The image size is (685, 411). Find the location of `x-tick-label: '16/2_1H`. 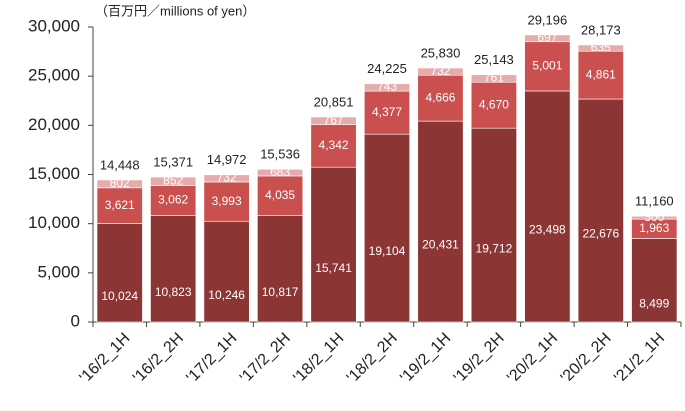

x-tick-label: '16/2_1H is located at coordinates (105, 358).